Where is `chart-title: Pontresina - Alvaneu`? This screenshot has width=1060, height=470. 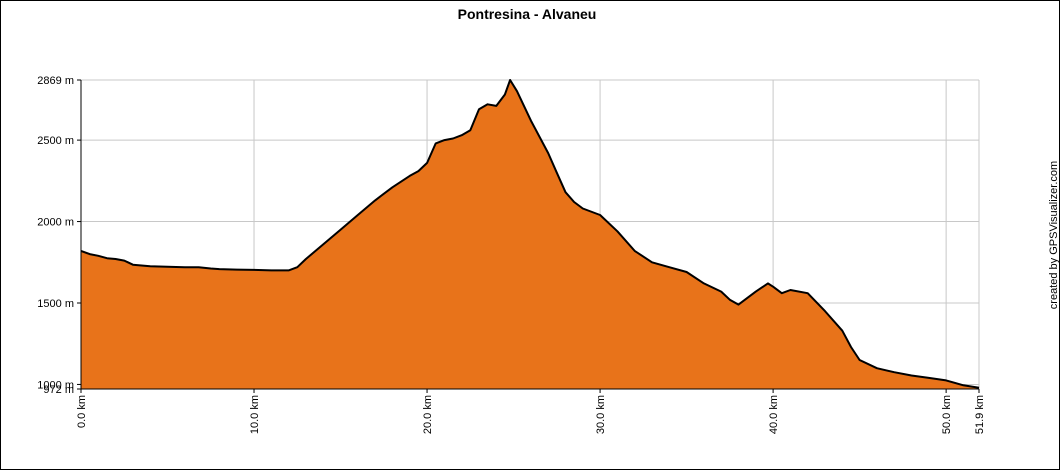
chart-title: Pontresina - Alvaneu is located at coordinates (527, 14).